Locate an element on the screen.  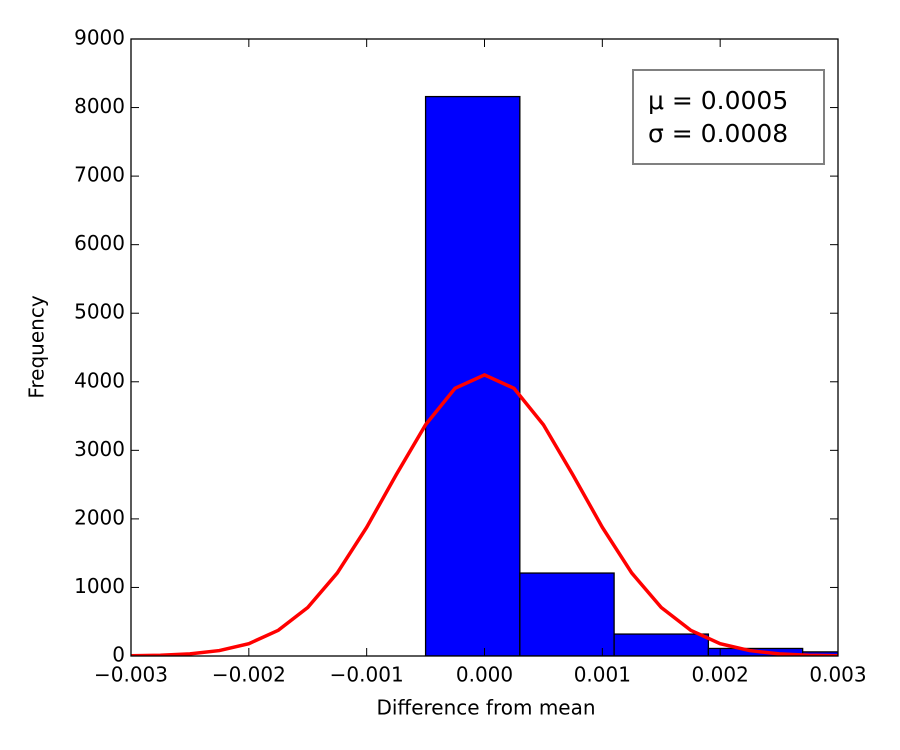
y-tick-label: 9000 is located at coordinates (99, 38).